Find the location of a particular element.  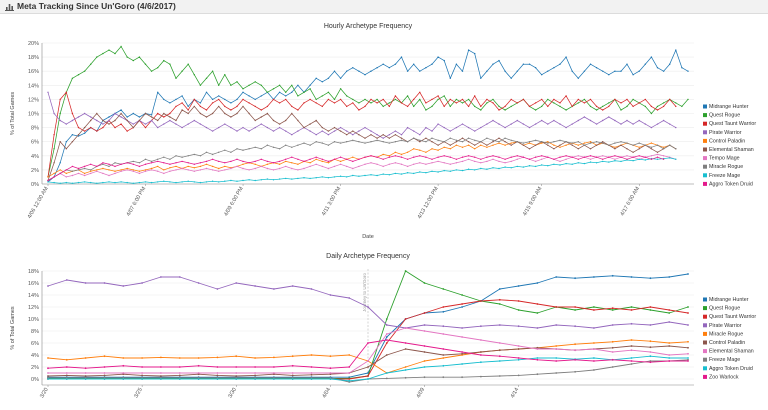

bar-chart-icon is located at coordinates (9, 7).